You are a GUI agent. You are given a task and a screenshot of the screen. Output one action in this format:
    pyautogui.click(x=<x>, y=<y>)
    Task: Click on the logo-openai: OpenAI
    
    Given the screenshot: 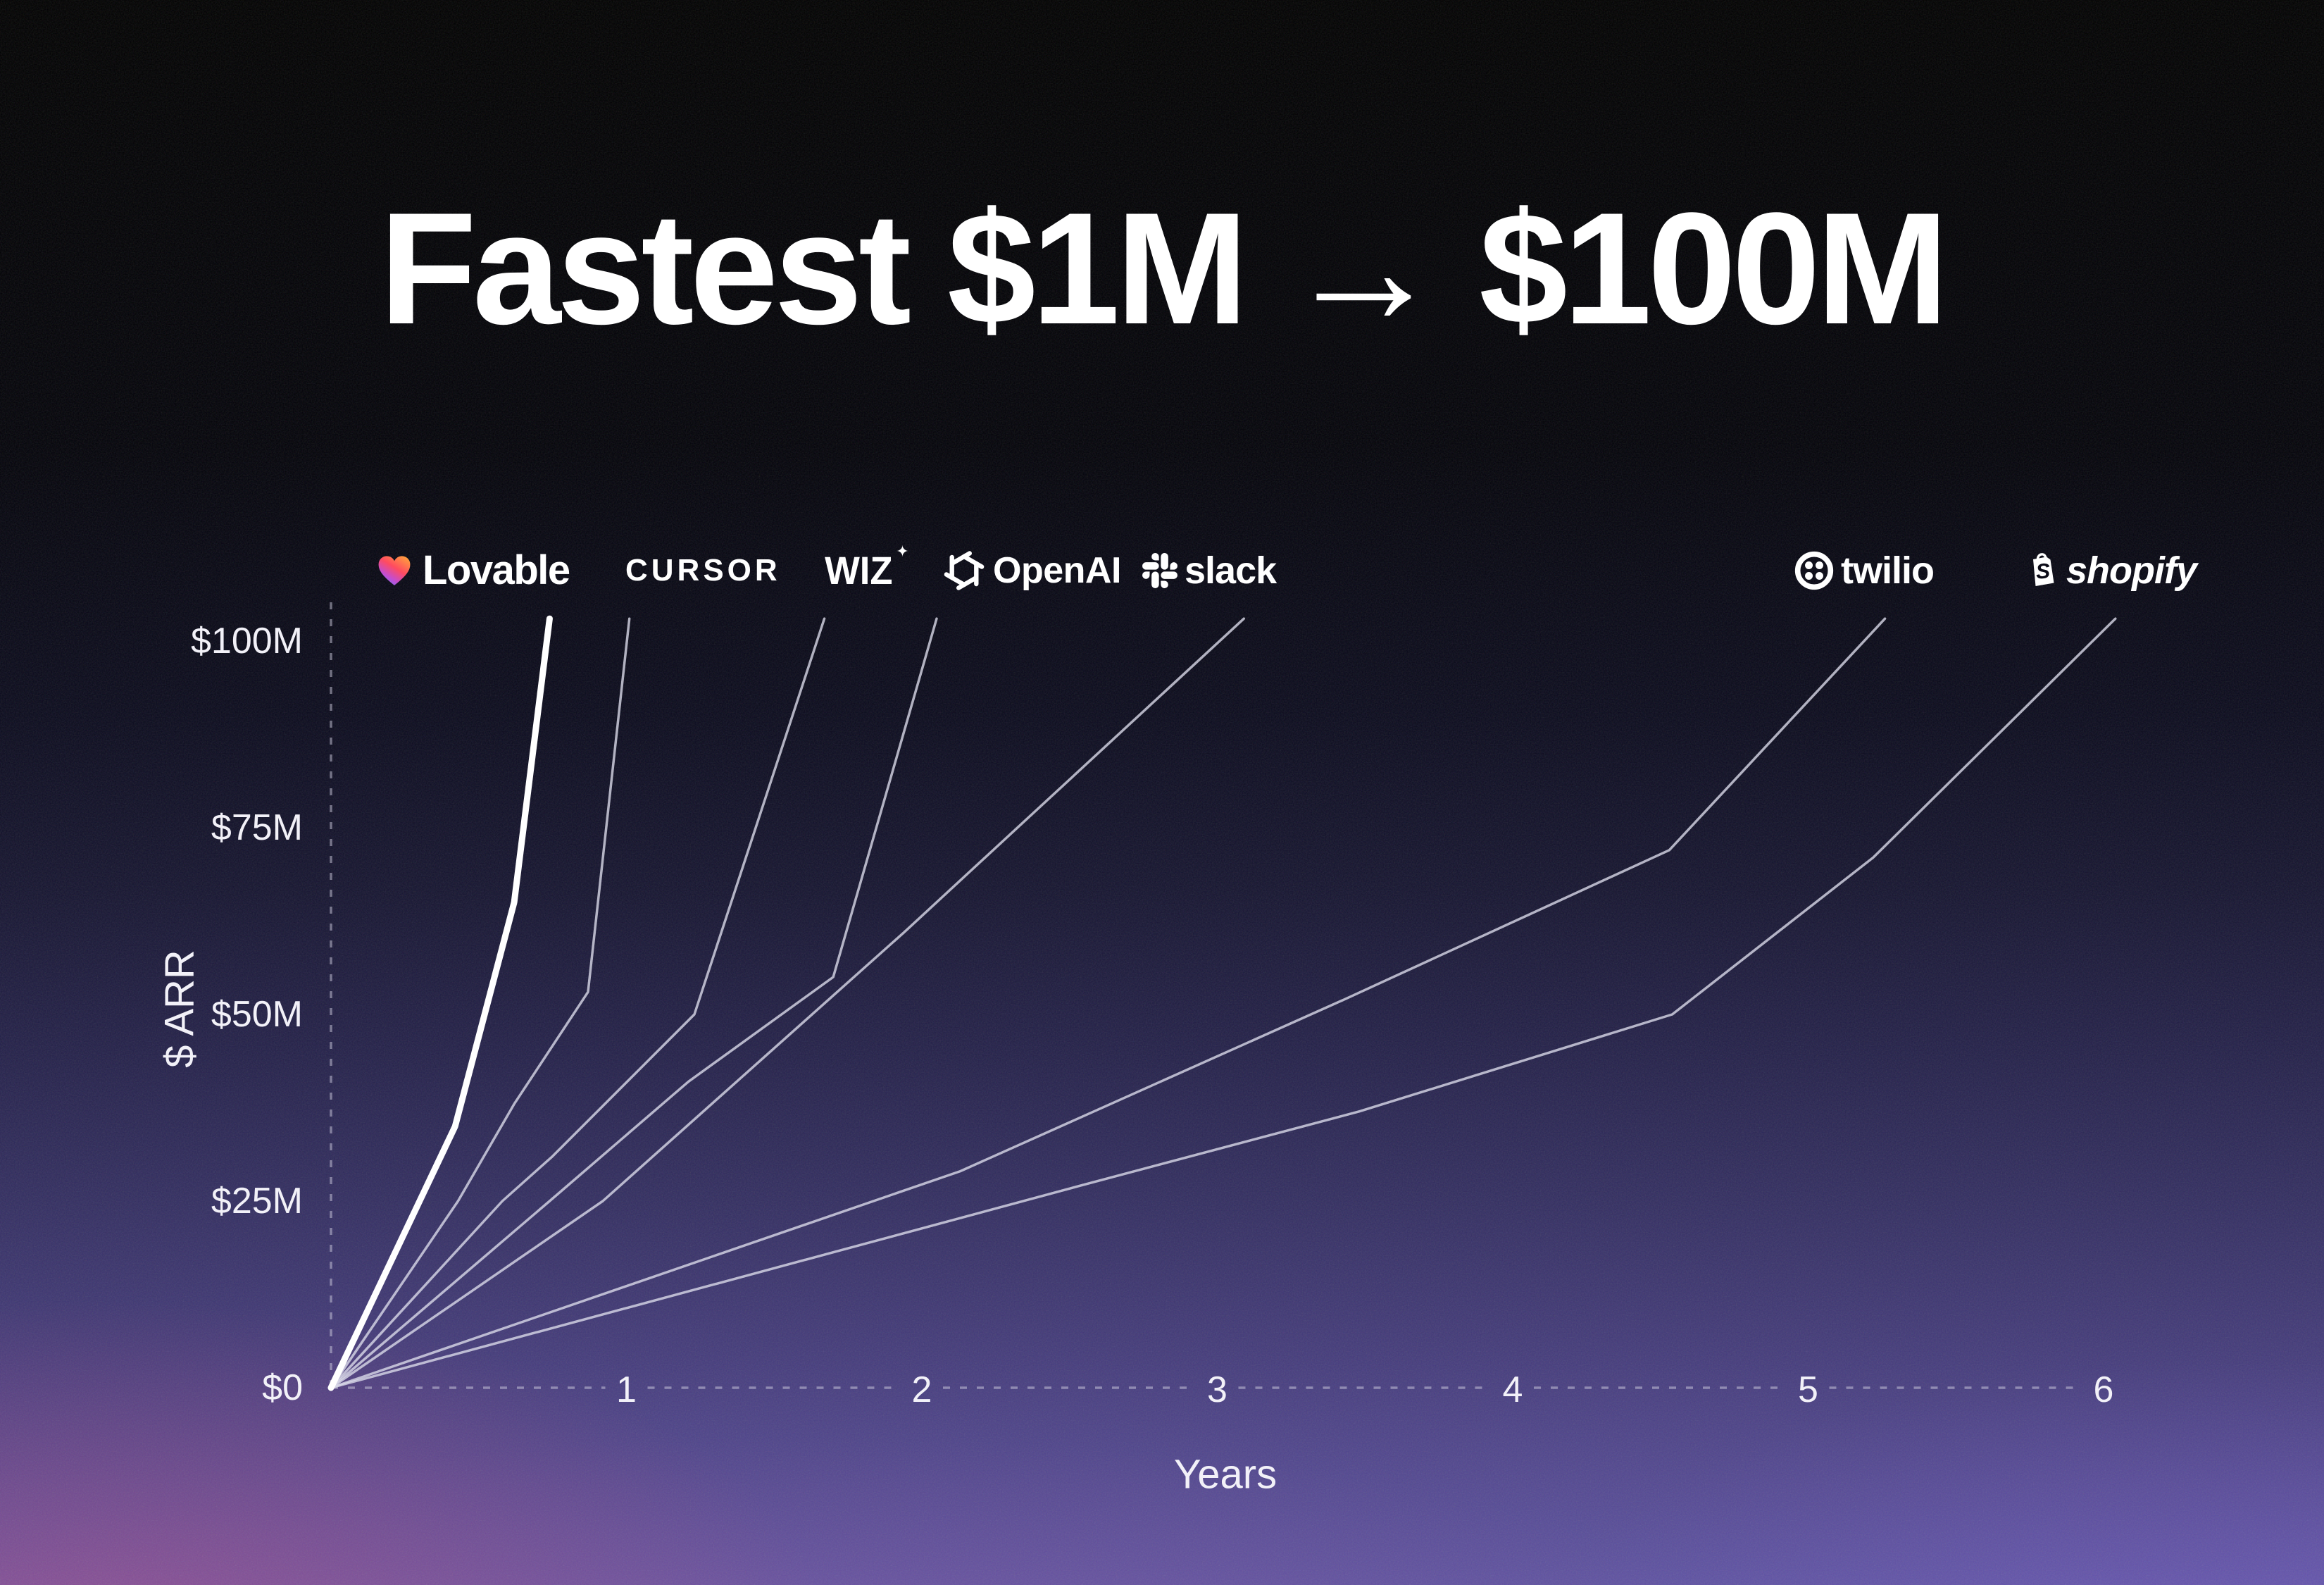 What is the action you would take?
    pyautogui.click(x=1031, y=571)
    